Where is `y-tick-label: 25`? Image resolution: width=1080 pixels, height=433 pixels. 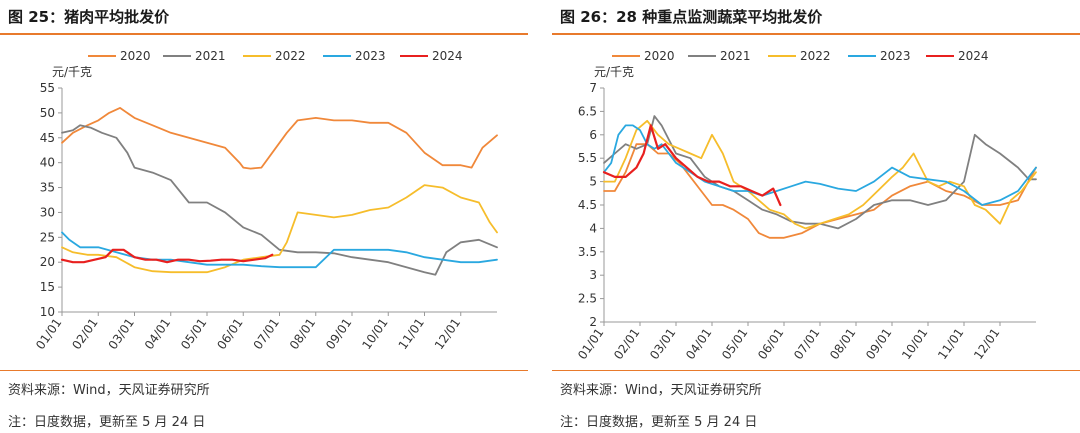
y-tick-label: 25 is located at coordinates (47, 237).